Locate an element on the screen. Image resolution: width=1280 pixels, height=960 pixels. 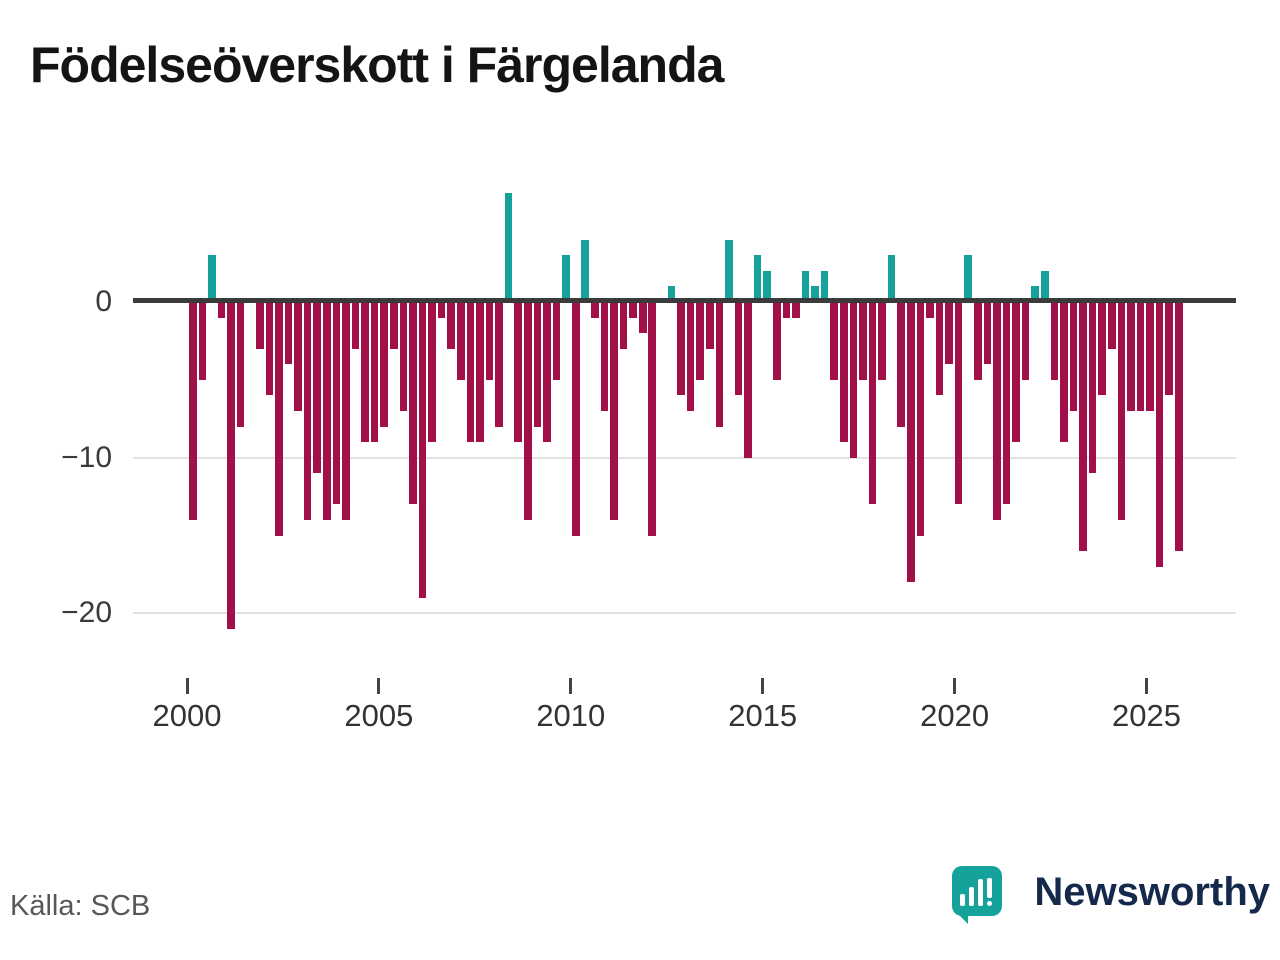
brand-wordmark: Newsworthy is located at coordinates (1152, 892).